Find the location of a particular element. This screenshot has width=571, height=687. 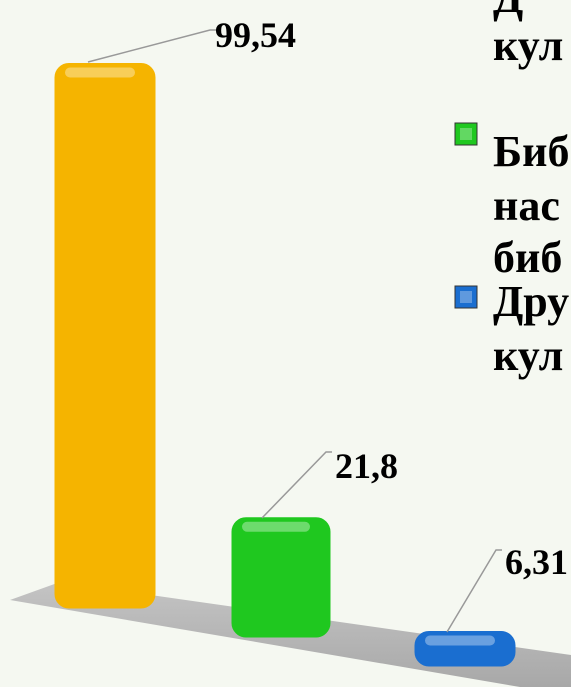

legend-label: Дру is located at coordinates (531, 301).